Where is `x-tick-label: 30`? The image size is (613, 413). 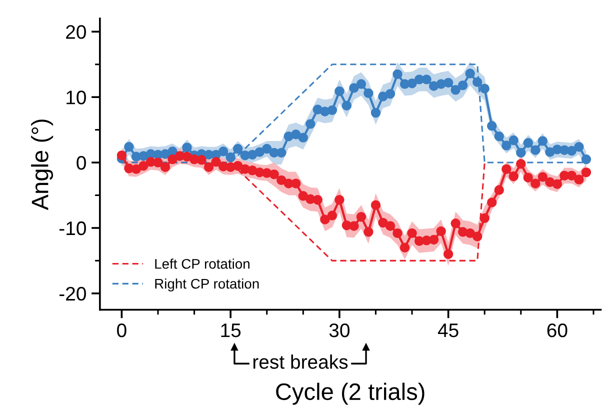 x-tick-label: 30 is located at coordinates (339, 330).